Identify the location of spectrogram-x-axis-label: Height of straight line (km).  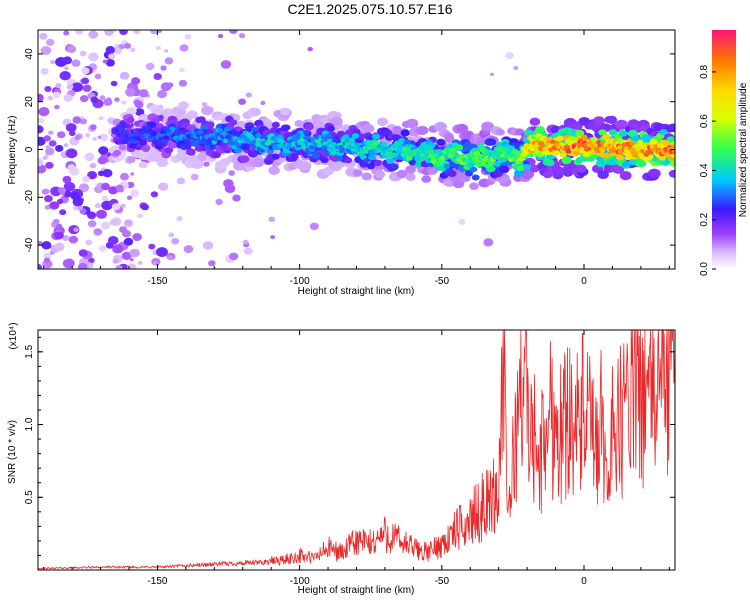
(356, 291).